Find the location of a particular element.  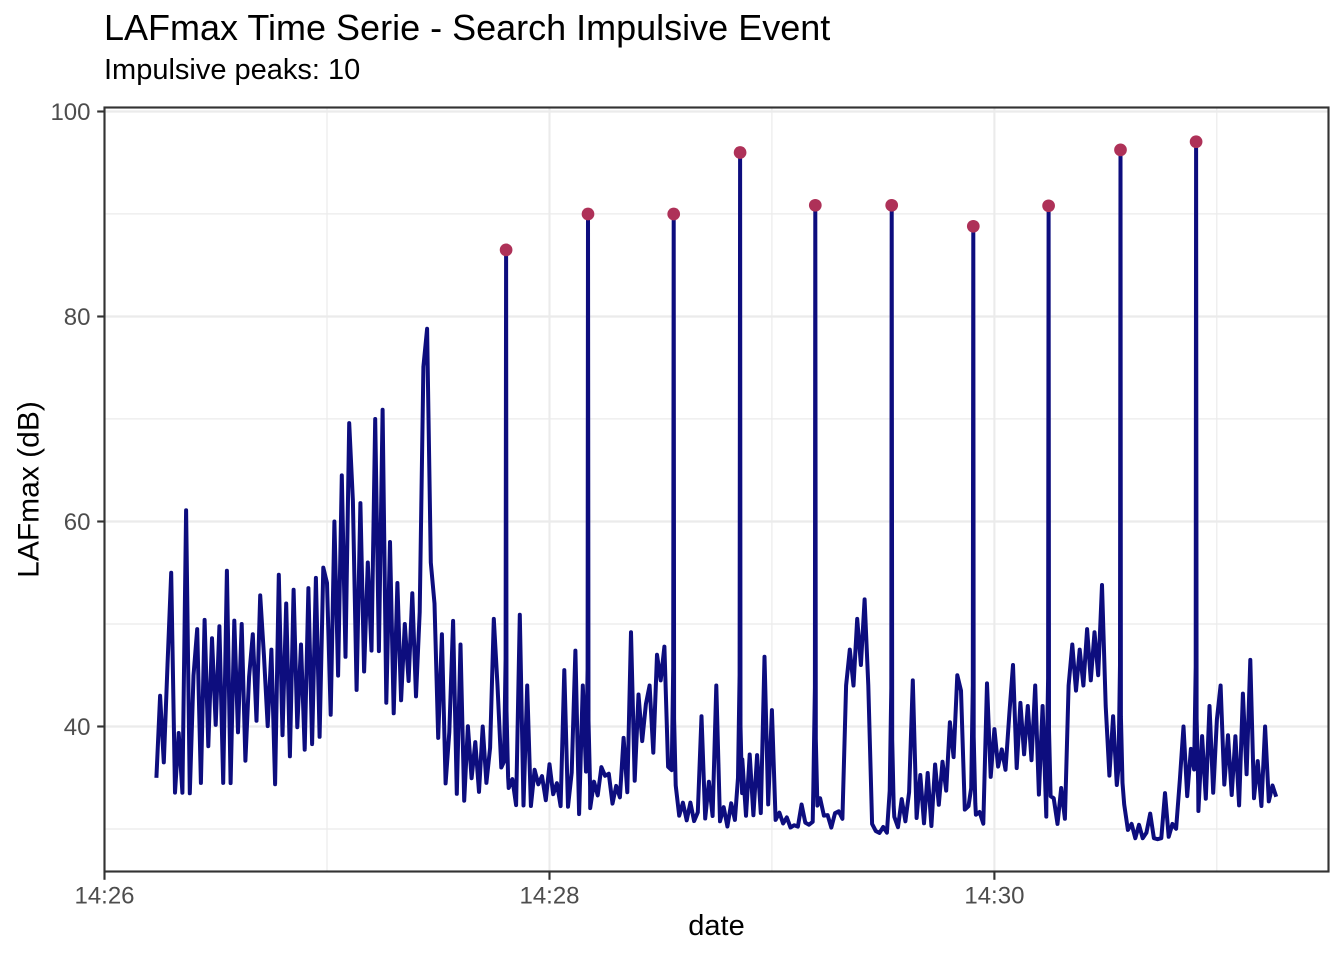

svg-text: date is located at coordinates (716, 926).